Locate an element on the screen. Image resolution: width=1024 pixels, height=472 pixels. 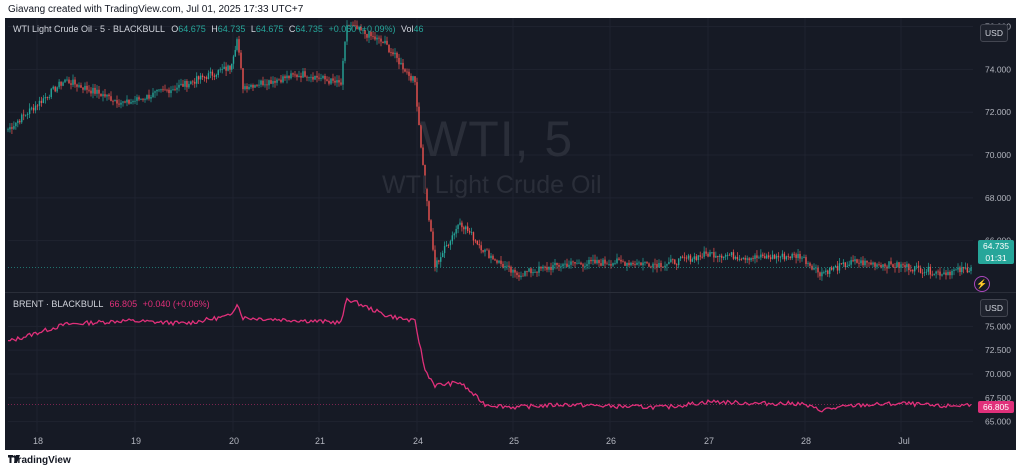
x-tick-label: 21 is located at coordinates (320, 441).